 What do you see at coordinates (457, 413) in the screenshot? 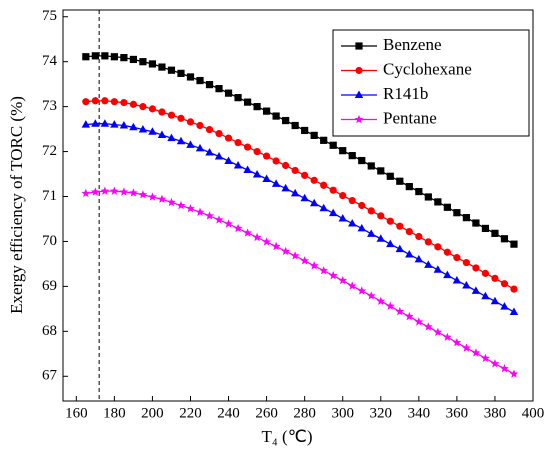
I see `x-tick-label: 360` at bounding box center [457, 413].